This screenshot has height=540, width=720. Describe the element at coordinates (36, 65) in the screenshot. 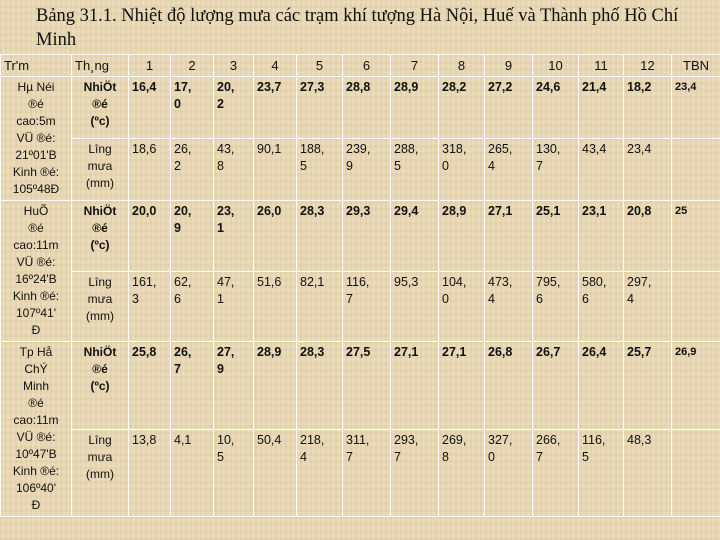

I see `header-station: Tr'm` at that location.